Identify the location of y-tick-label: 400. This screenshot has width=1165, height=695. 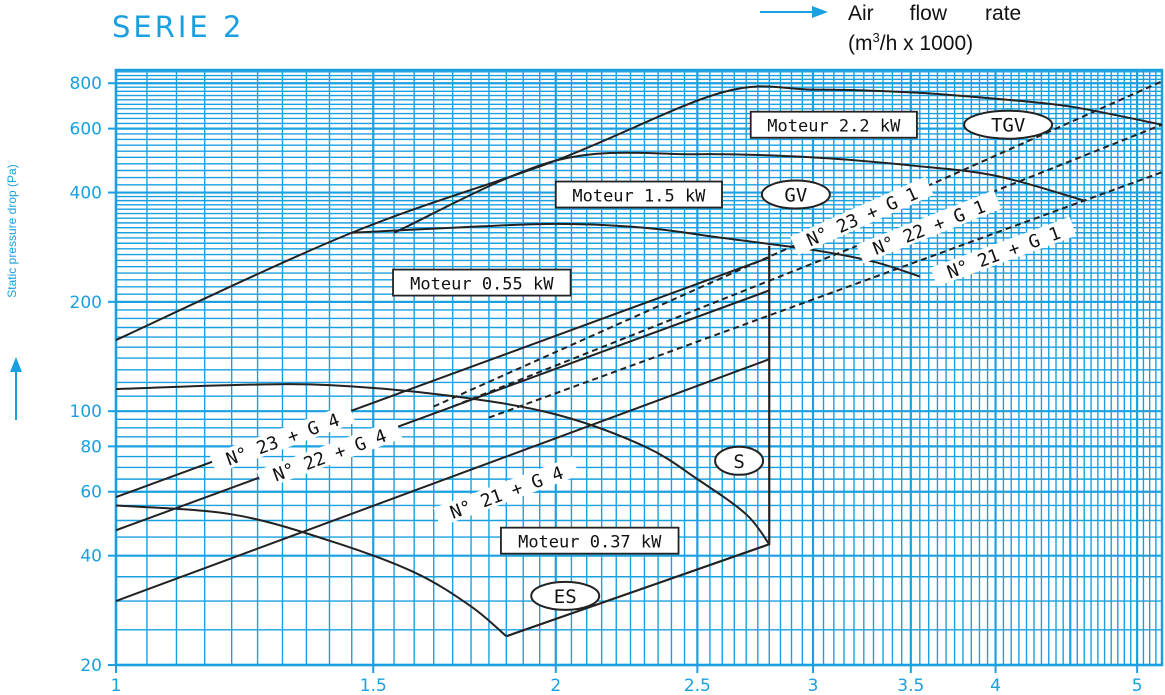
(86, 194).